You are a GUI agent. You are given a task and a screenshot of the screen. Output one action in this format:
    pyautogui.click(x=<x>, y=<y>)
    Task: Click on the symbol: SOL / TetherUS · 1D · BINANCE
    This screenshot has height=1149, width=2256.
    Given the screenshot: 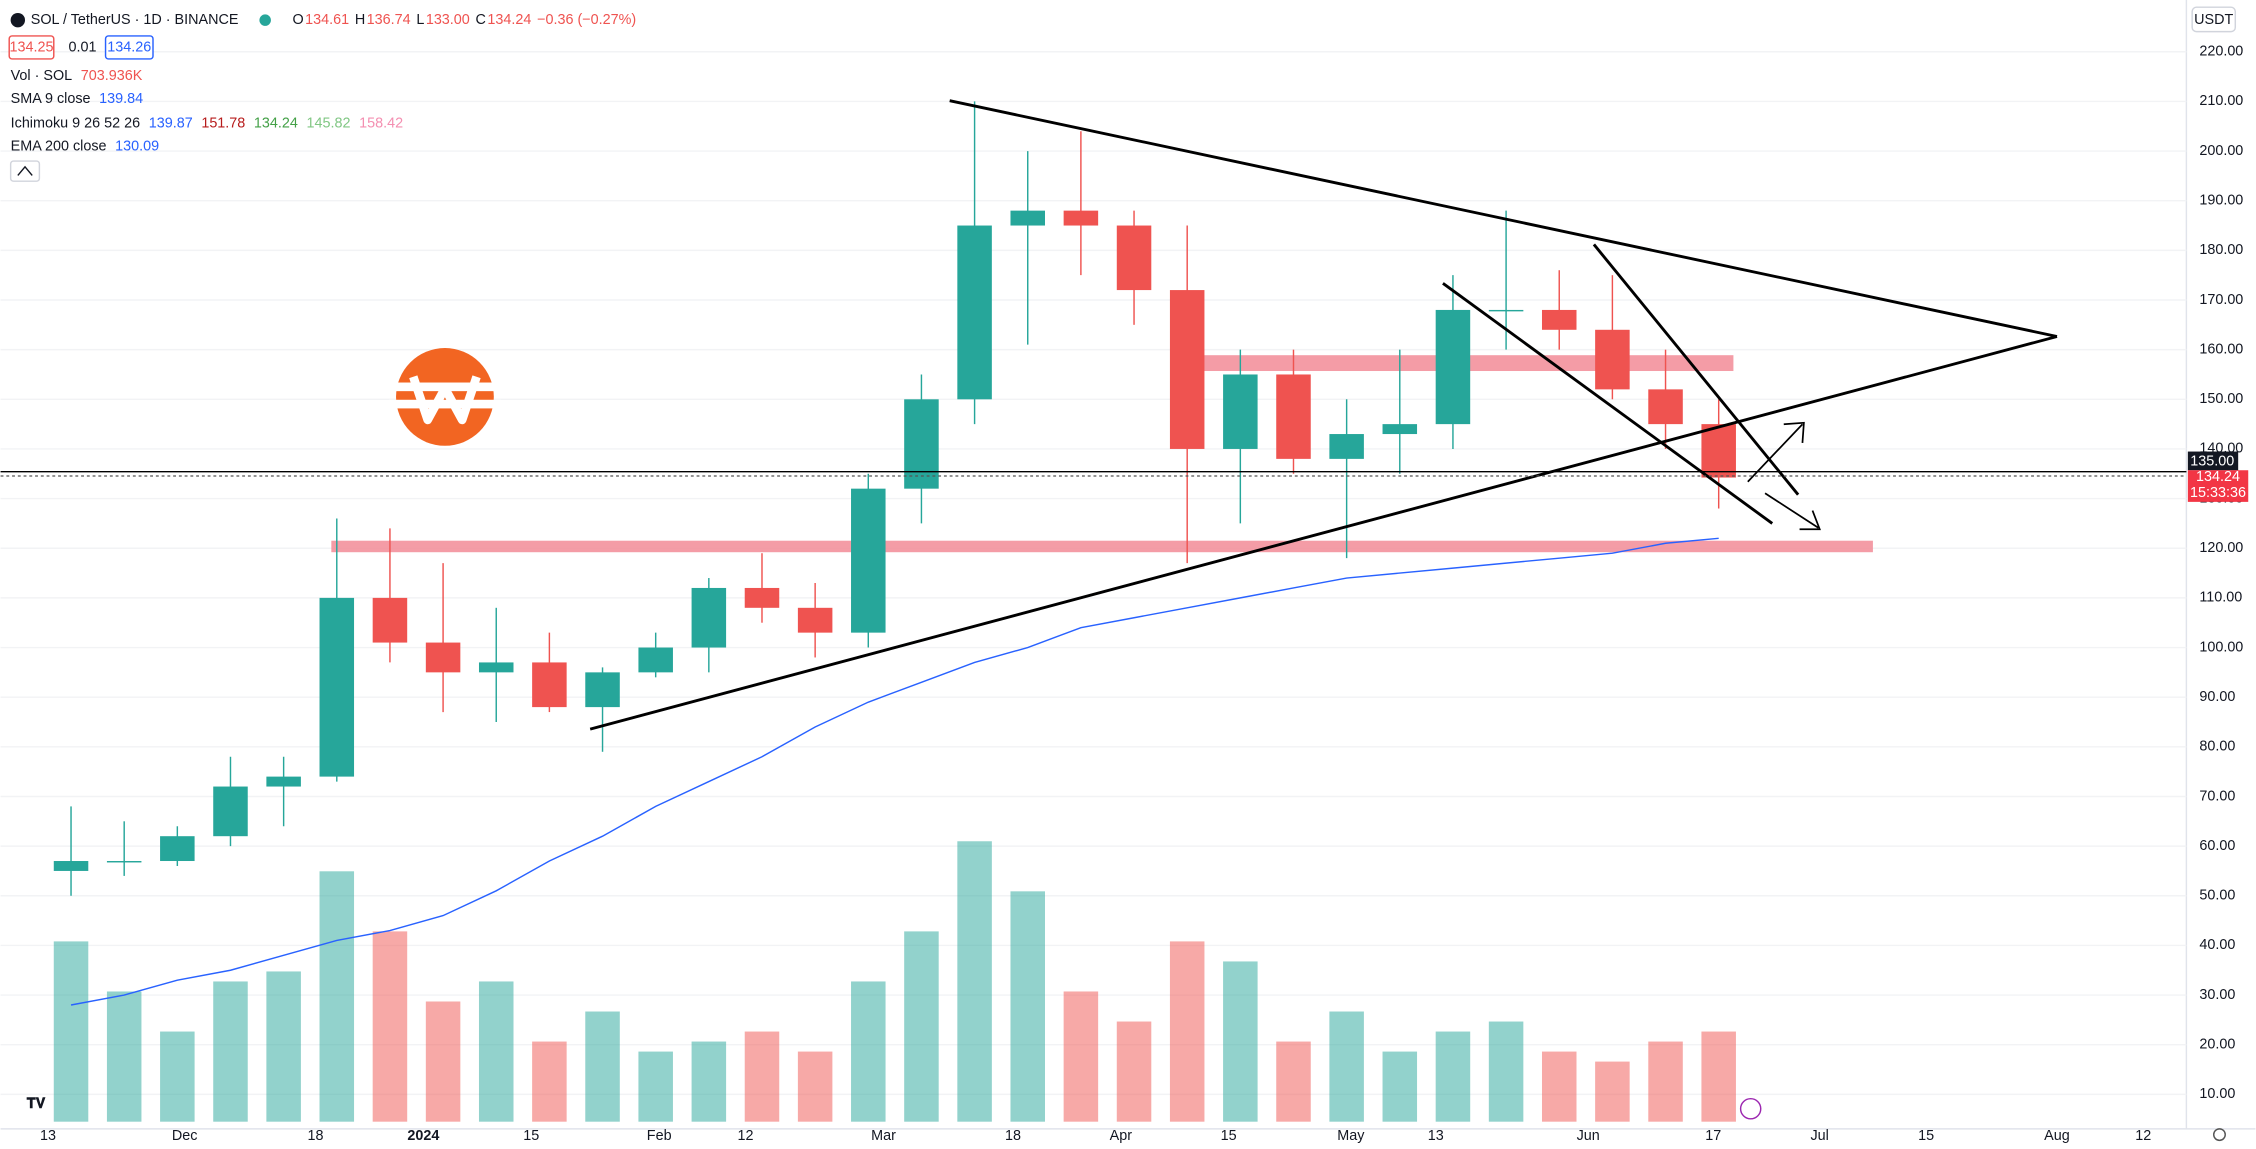 What is the action you would take?
    pyautogui.click(x=135, y=20)
    